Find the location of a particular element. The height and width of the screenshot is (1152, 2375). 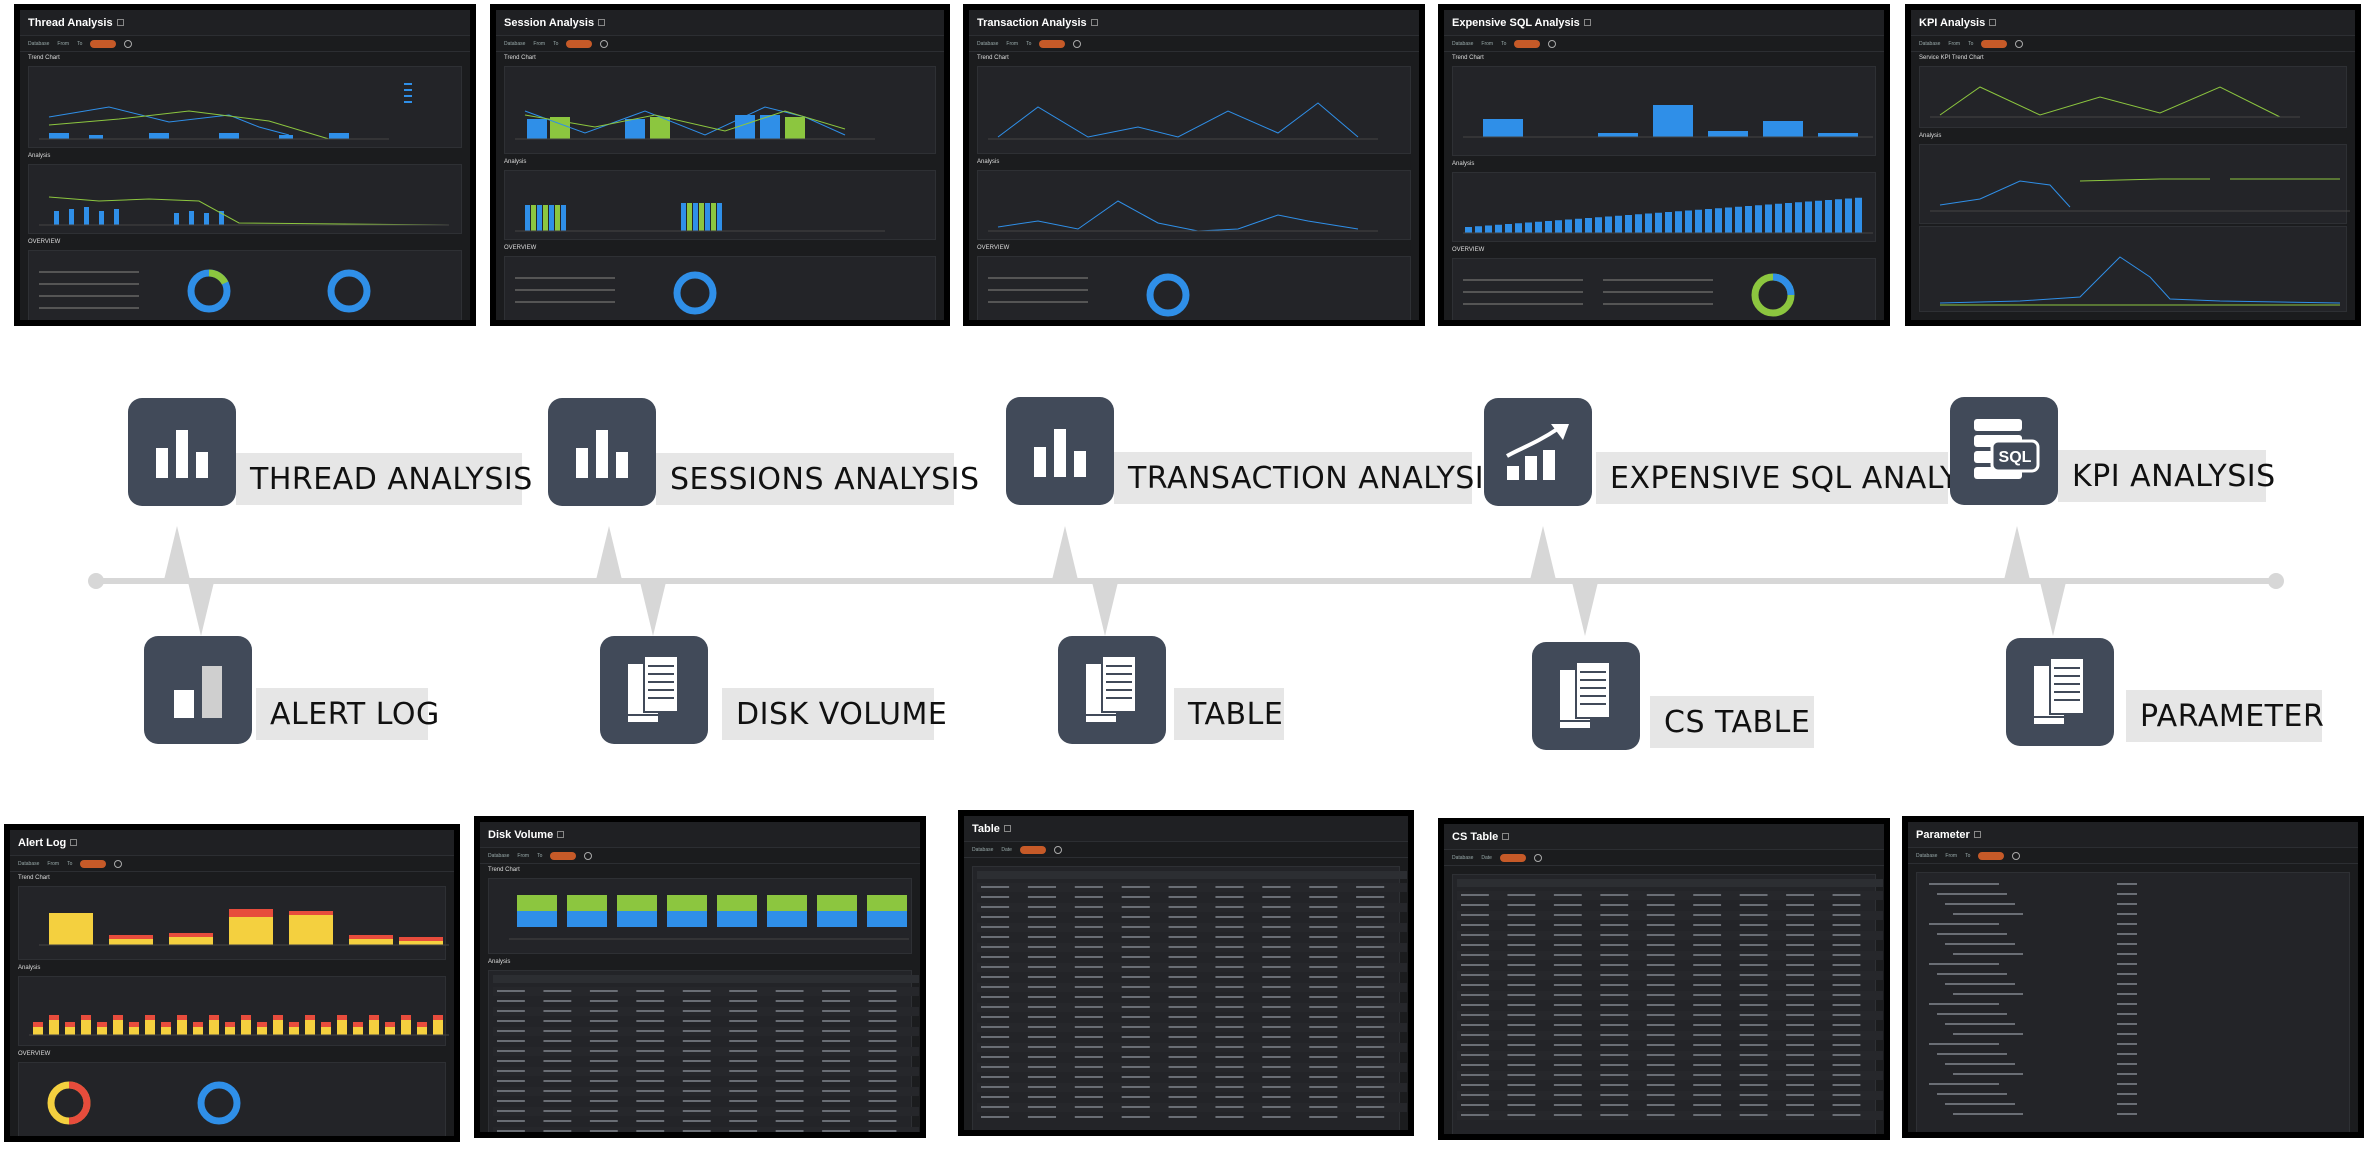

feature-label-expensive-sql-analysis: EXPENSIVE SQL ANALYSIS is located at coordinates (1801, 478).